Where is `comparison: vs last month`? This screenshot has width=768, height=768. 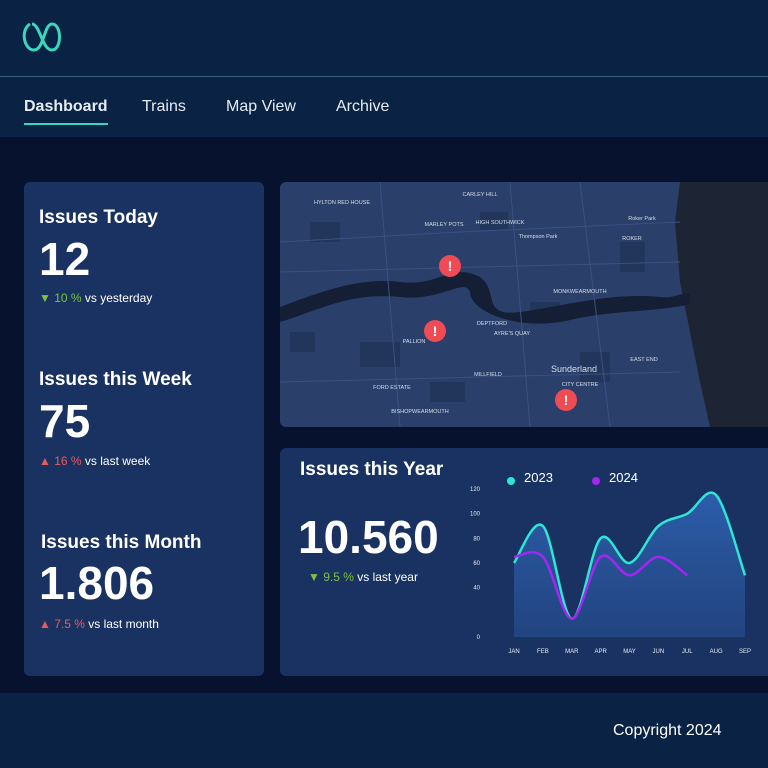 comparison: vs last month is located at coordinates (123, 624).